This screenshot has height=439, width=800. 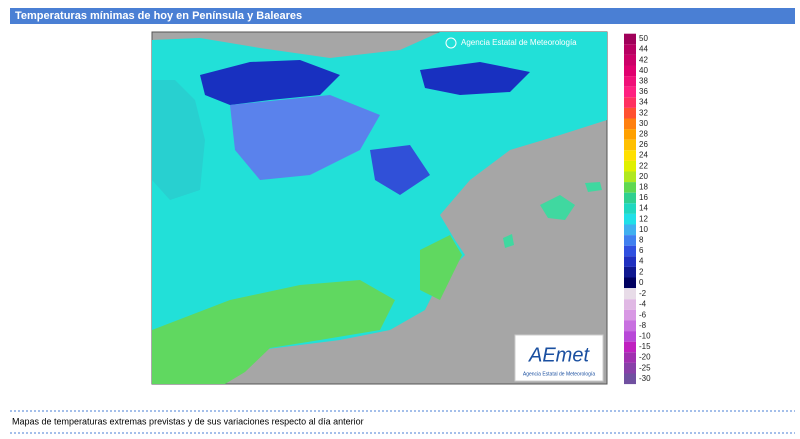 I want to click on legend-label: 12, so click(x=643, y=218).